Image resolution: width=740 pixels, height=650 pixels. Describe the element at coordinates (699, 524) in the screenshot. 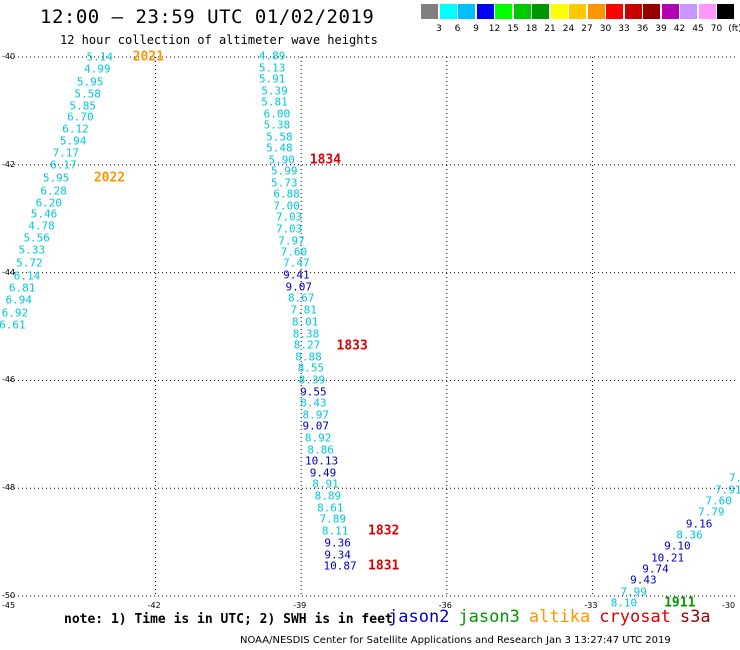

I see `wave-height-value: 9.16` at that location.